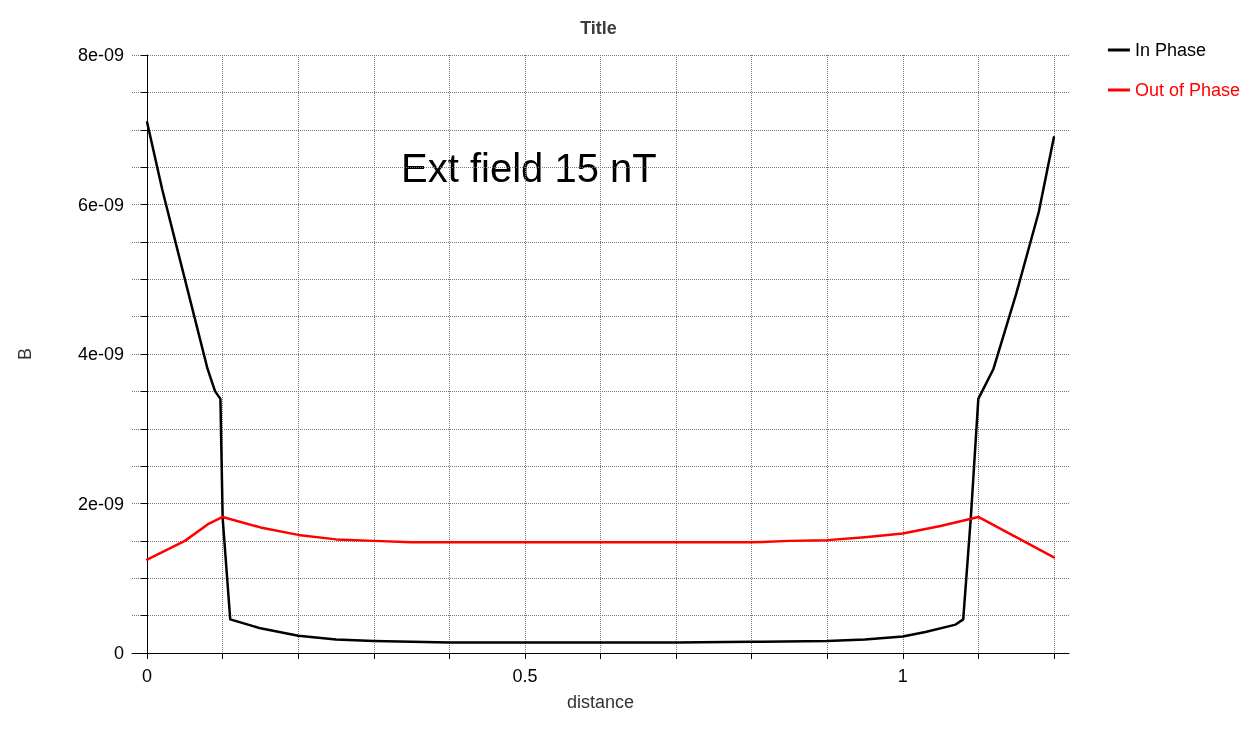 The height and width of the screenshot is (736, 1257). I want to click on x-tick-label: 1, so click(902, 676).